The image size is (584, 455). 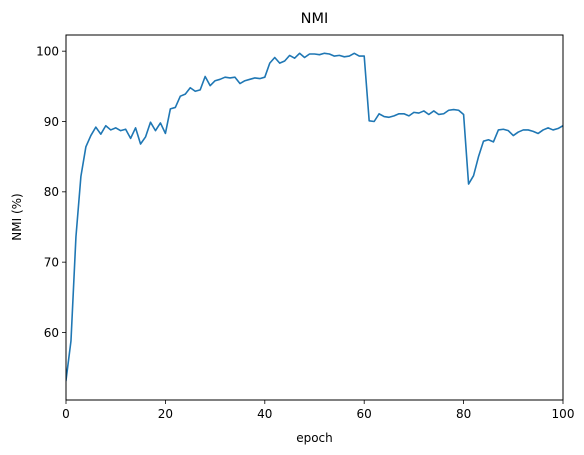 What do you see at coordinates (364, 414) in the screenshot?
I see `x-tick-label: 60` at bounding box center [364, 414].